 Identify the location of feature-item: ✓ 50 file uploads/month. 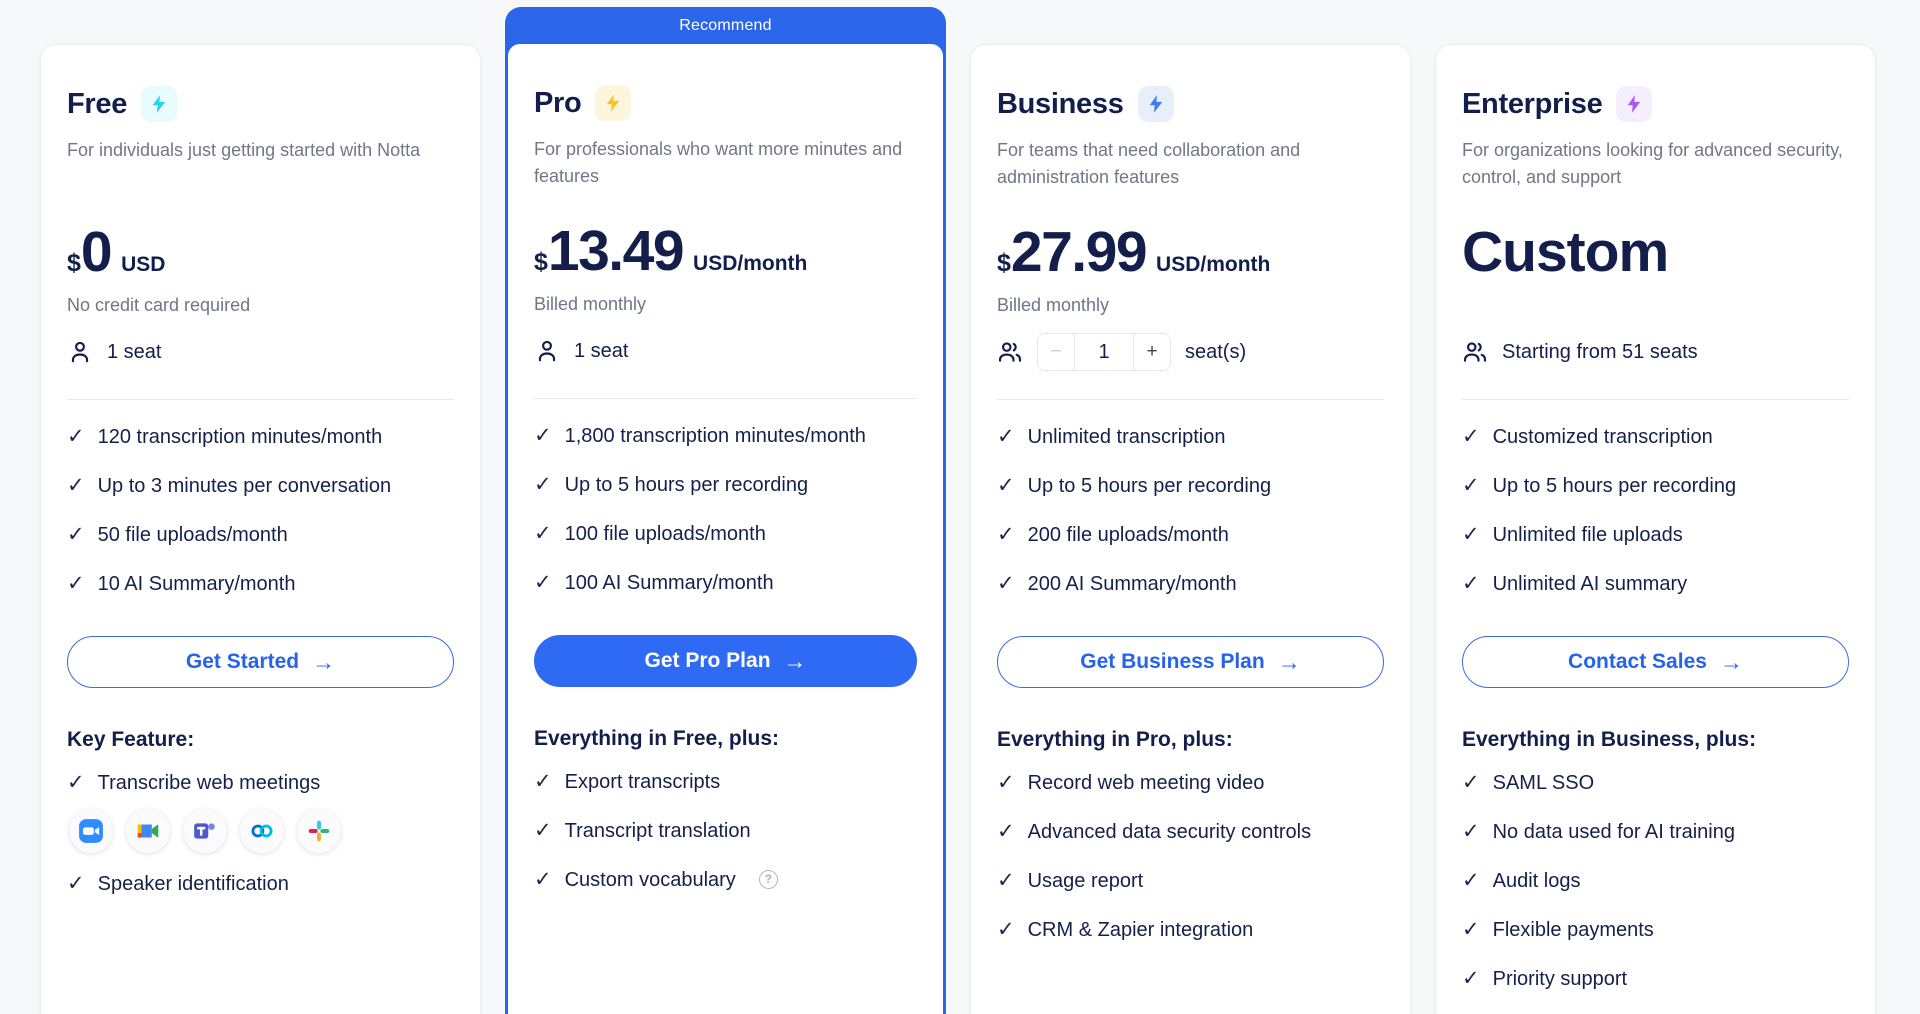
(260, 534).